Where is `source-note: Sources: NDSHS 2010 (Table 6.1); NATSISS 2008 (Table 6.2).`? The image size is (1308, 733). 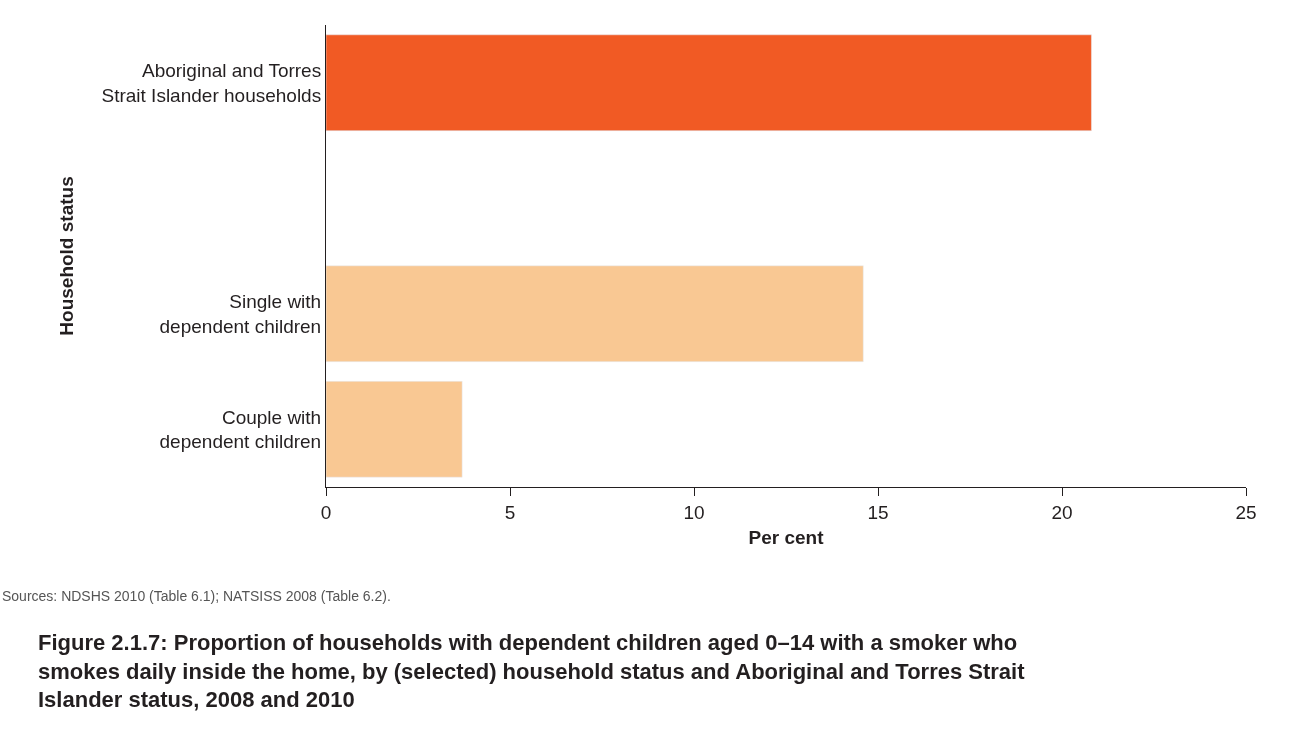
source-note: Sources: NDSHS 2010 (Table 6.1); NATSISS 2008 (Table 6.2). is located at coordinates (196, 596).